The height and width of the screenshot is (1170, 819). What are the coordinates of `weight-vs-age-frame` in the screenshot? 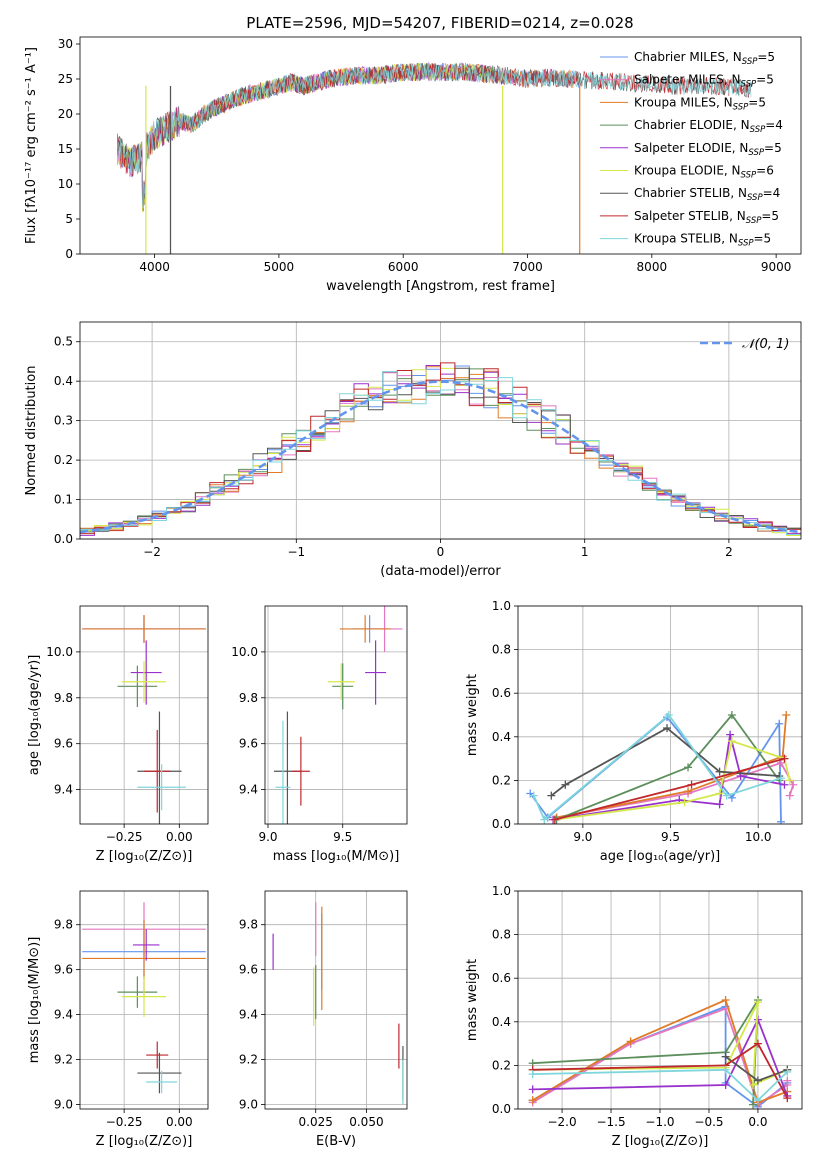 It's located at (660, 715).